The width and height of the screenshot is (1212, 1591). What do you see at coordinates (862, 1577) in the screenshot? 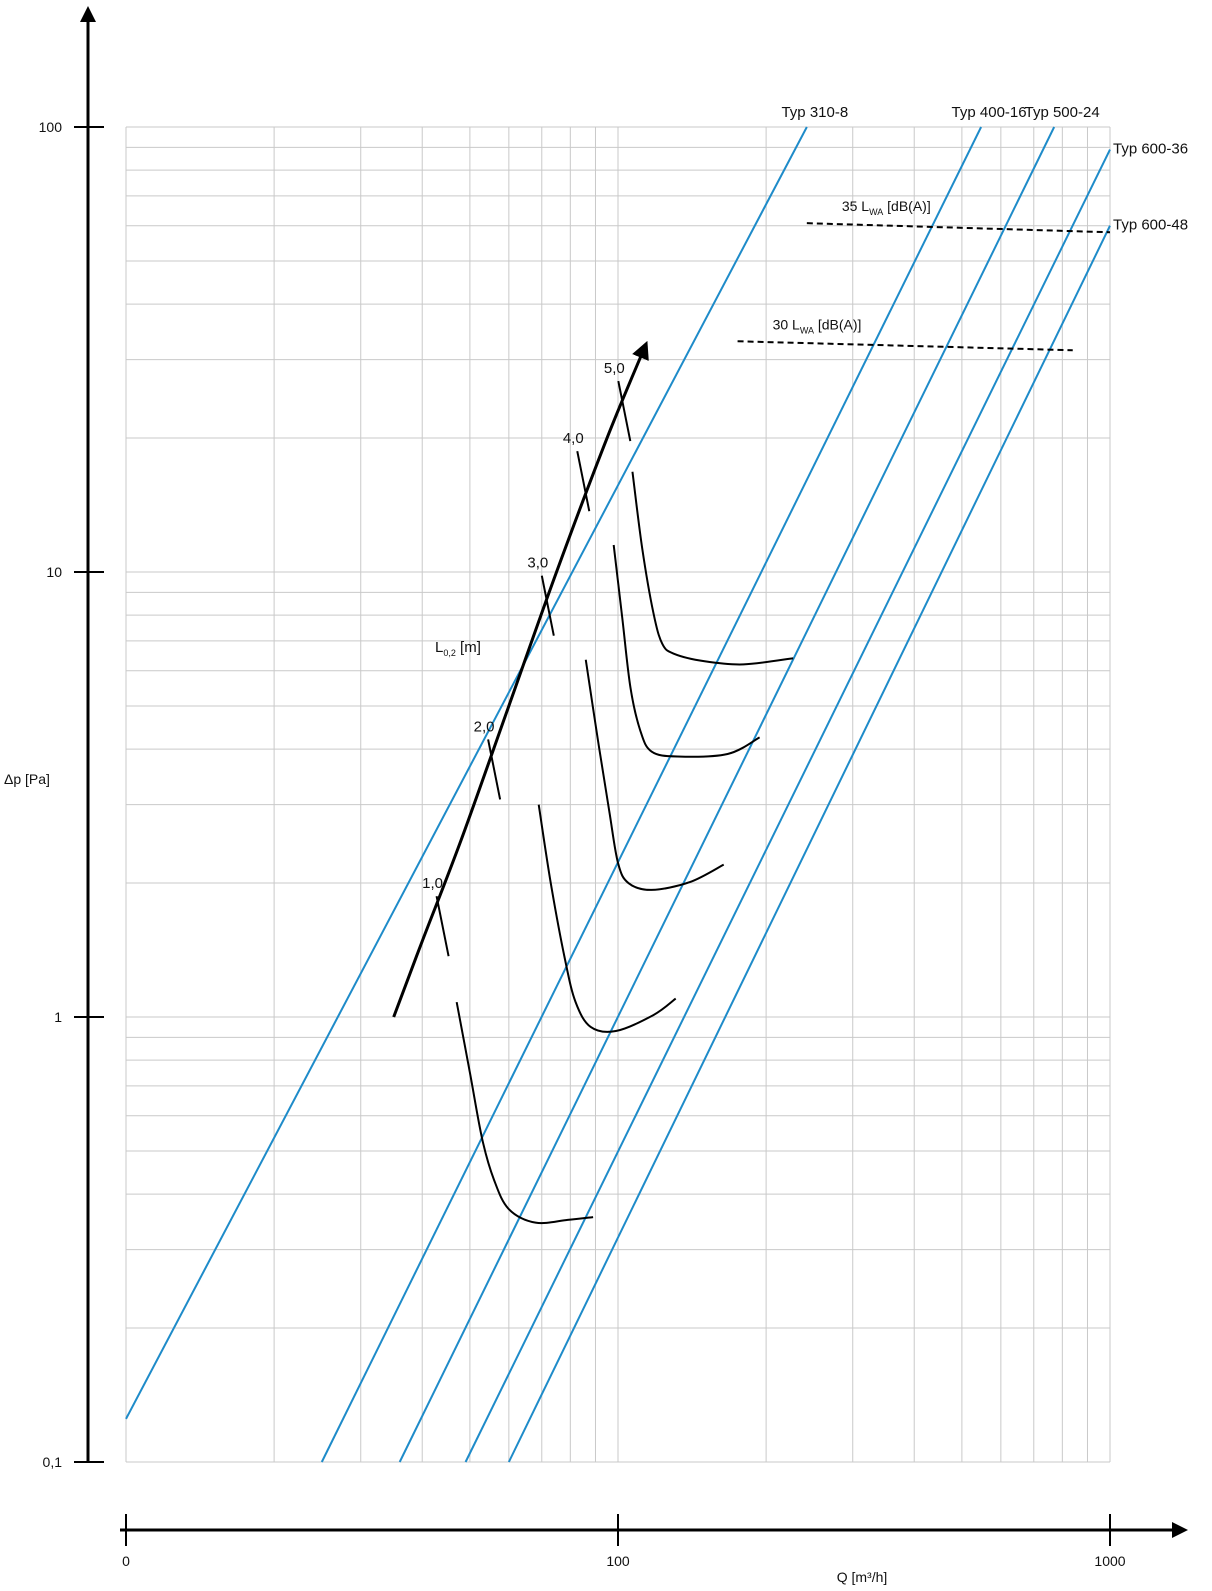
I see `x-axis-label: Q [m³/h]` at bounding box center [862, 1577].